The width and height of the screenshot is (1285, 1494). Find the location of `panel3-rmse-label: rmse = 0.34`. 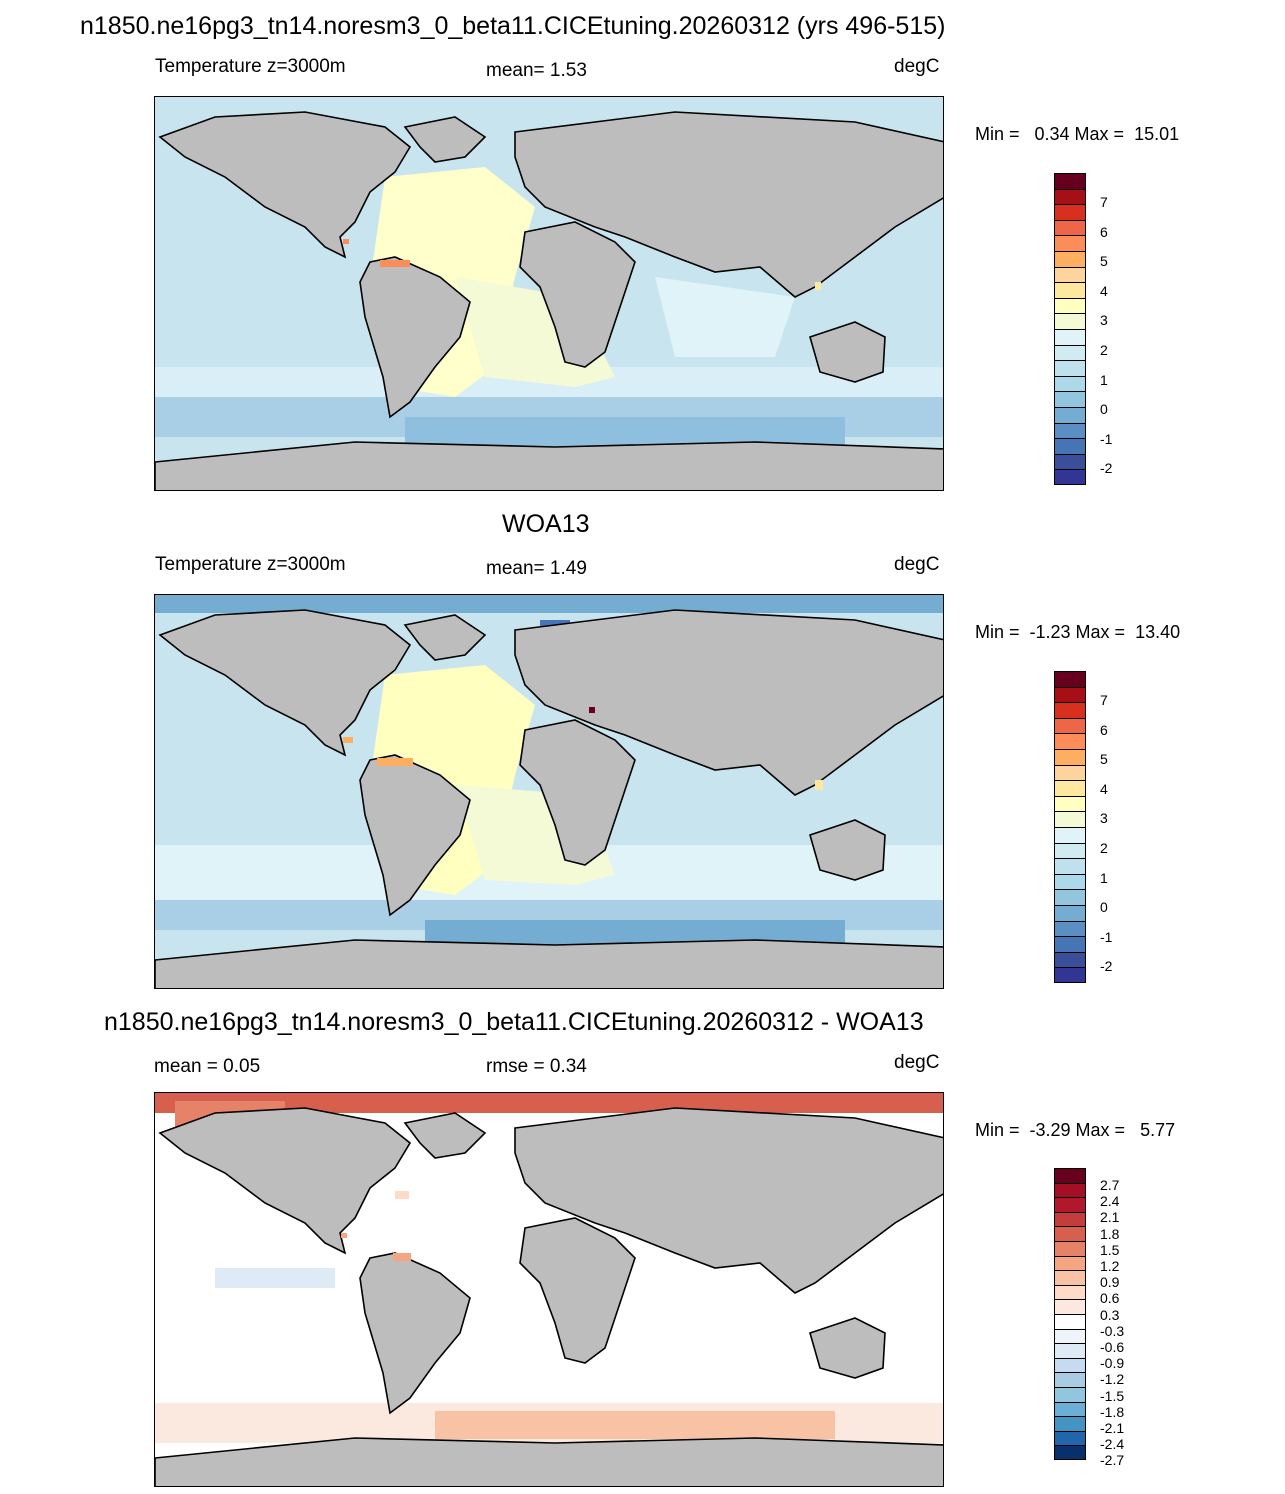

panel3-rmse-label: rmse = 0.34 is located at coordinates (536, 1066).